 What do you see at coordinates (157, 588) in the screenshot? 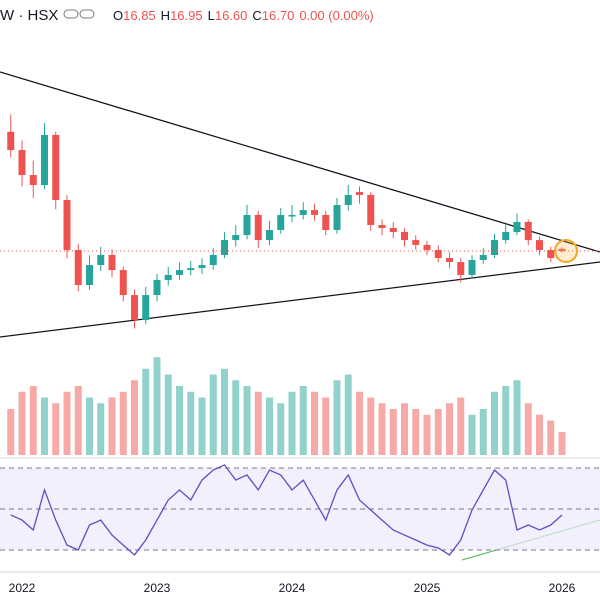
I see `x-tick-label: 2023` at bounding box center [157, 588].